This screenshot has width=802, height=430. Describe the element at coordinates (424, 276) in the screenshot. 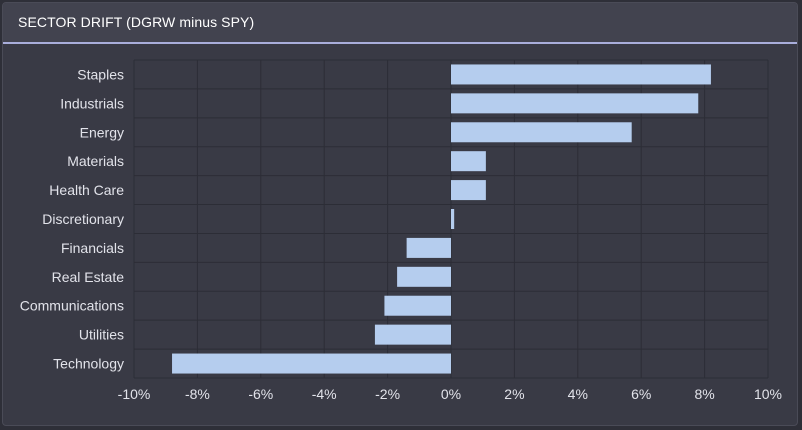

I see `bar-real-estate` at that location.